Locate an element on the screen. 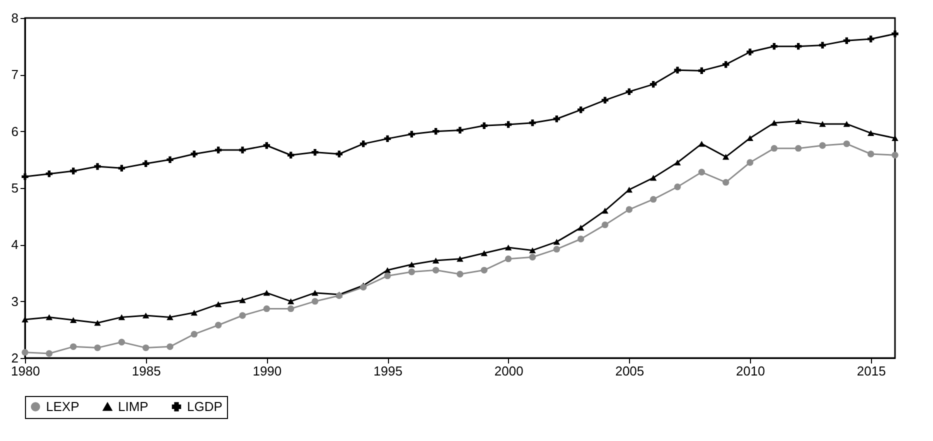  legend-label: LIMP is located at coordinates (133, 406).